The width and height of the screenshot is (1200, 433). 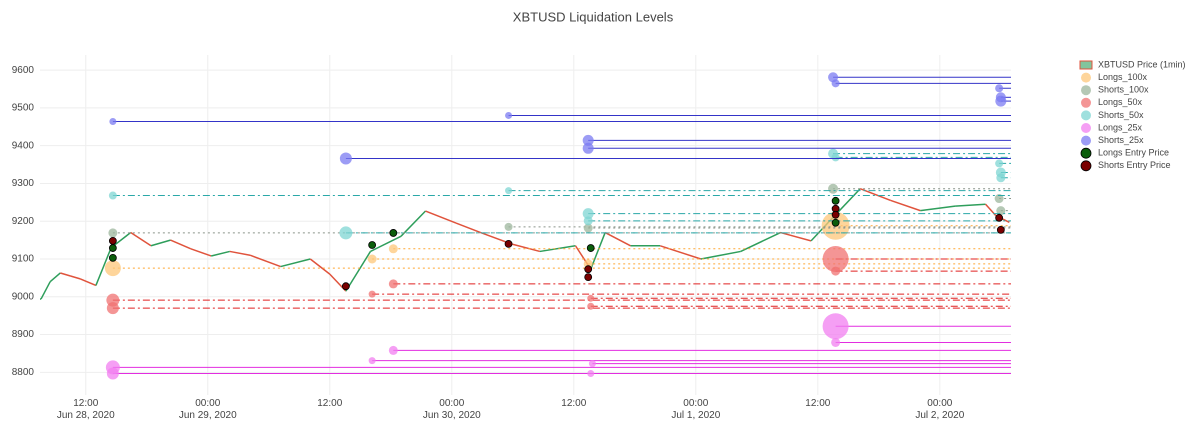 What do you see at coordinates (451, 409) in the screenshot?
I see `x-tick-label: 00:00 Jun 30, 2020` at bounding box center [451, 409].